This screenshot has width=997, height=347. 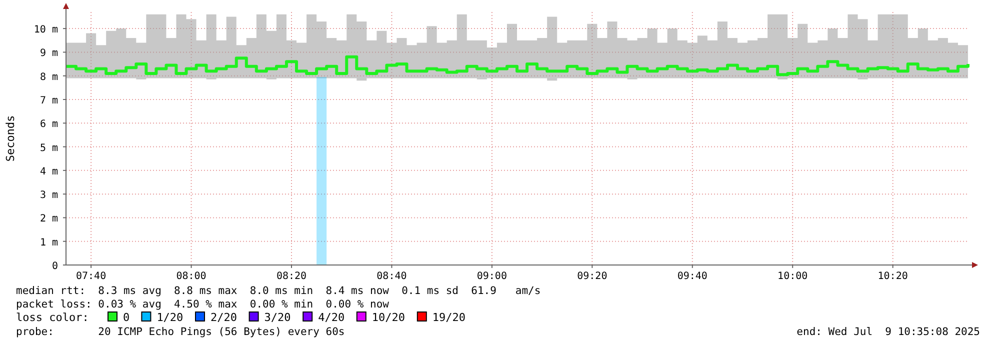 I want to click on x-tick-label: 08:20, so click(x=291, y=276).